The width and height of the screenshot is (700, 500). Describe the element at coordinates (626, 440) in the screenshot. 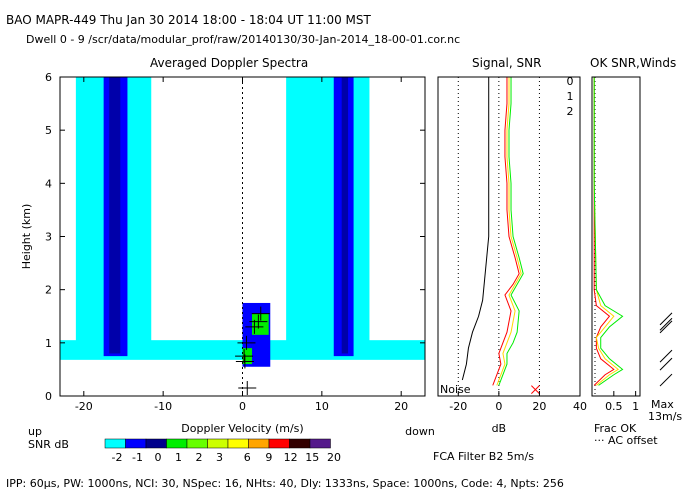

I see `ac-offset-label: ··· AC offset` at that location.